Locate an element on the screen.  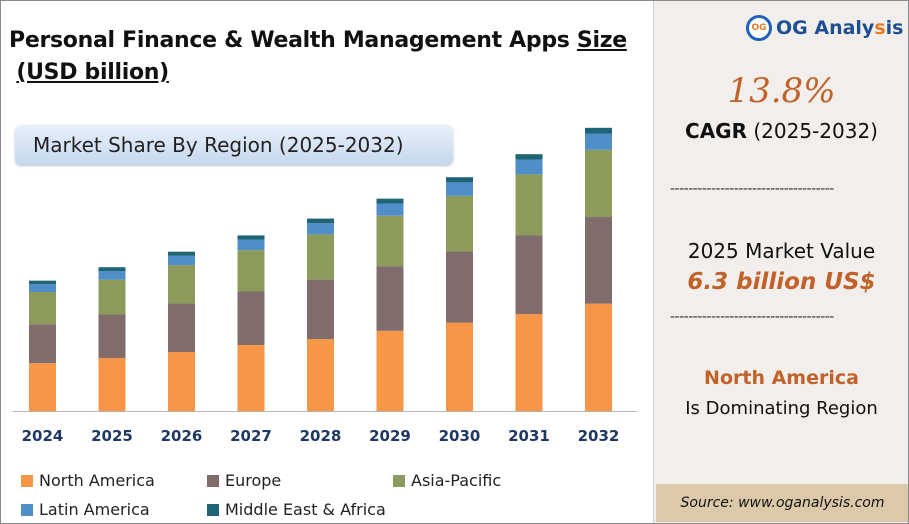
bar-middle-east-africa-2025 is located at coordinates (112, 269).